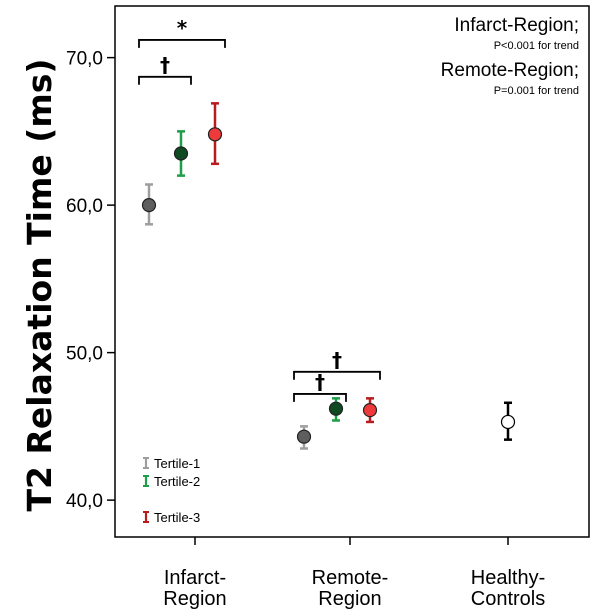  What do you see at coordinates (516, 25) in the screenshot?
I see `infarct-trend-title: Infarct-Region;` at bounding box center [516, 25].